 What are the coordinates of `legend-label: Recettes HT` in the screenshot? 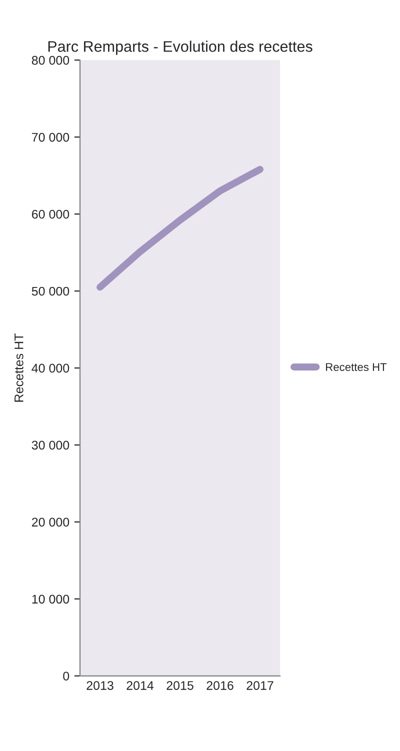 It's located at (356, 367).